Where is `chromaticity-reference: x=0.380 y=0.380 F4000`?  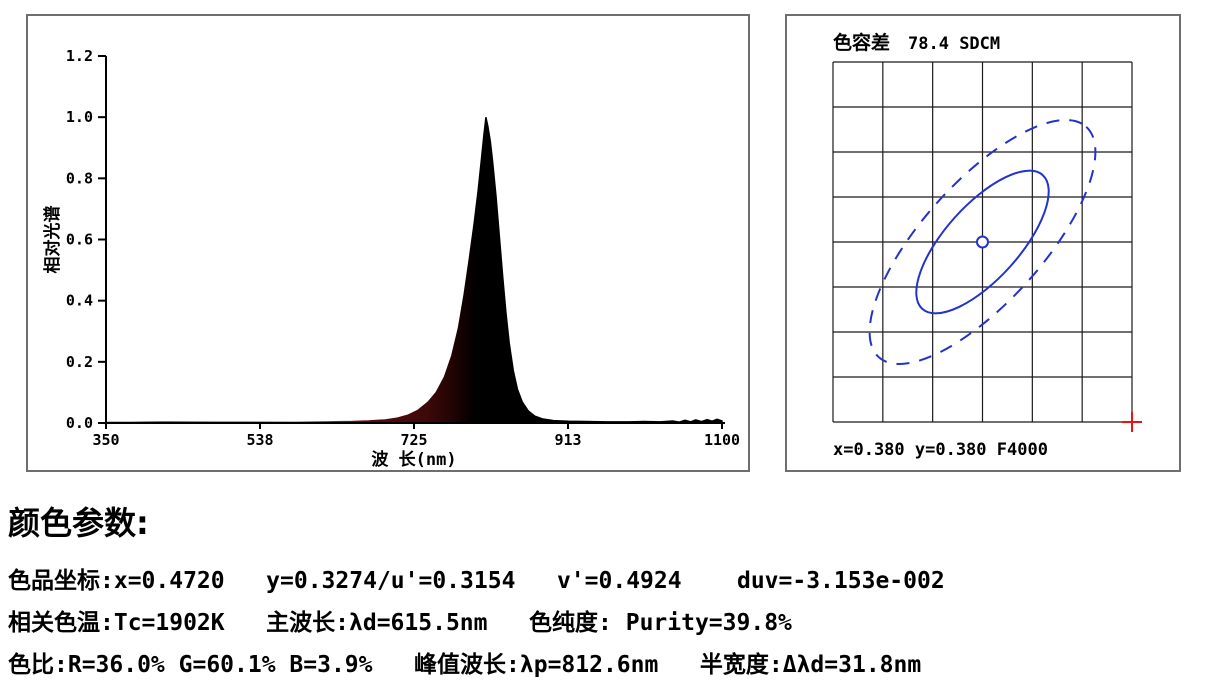
chromaticity-reference: x=0.380 y=0.380 F4000 is located at coordinates (940, 450).